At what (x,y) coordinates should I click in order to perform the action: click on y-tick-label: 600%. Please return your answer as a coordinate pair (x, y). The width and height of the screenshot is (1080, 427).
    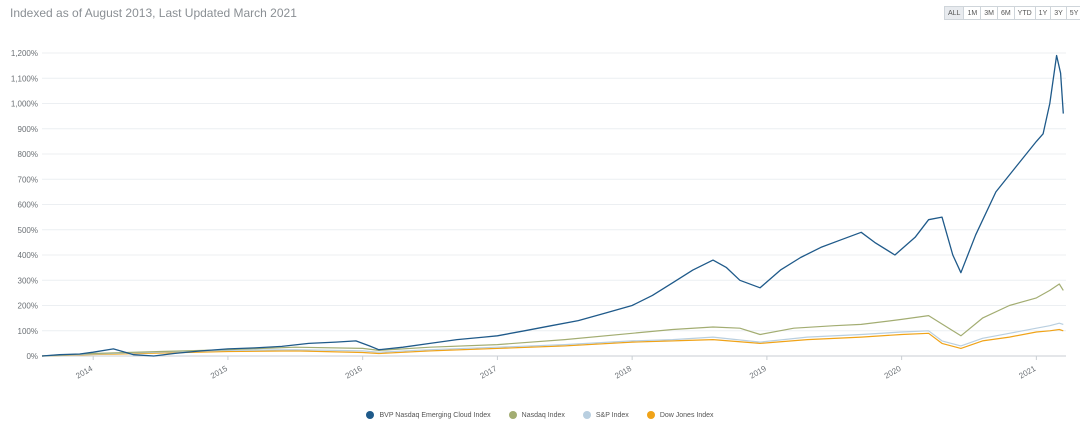
    Looking at the image, I should click on (28, 205).